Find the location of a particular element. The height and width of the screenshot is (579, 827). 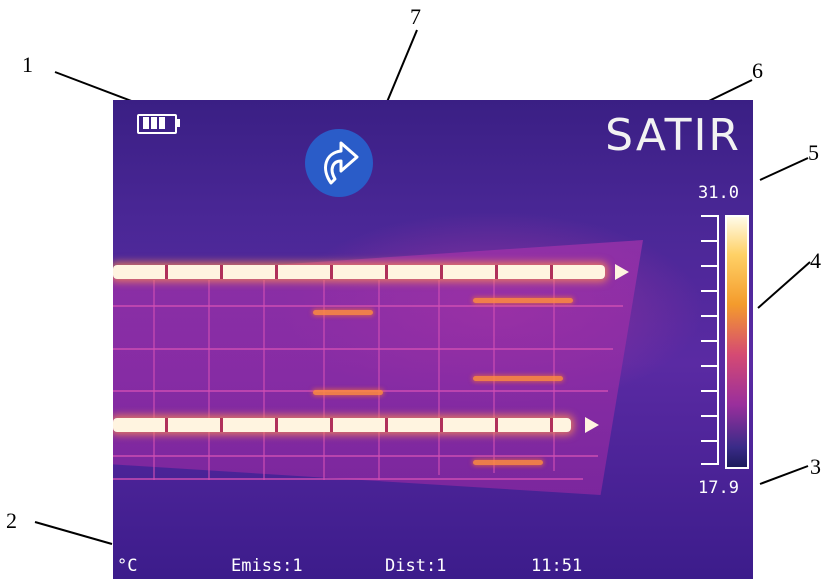

brand-logo: SATIR is located at coordinates (673, 135).